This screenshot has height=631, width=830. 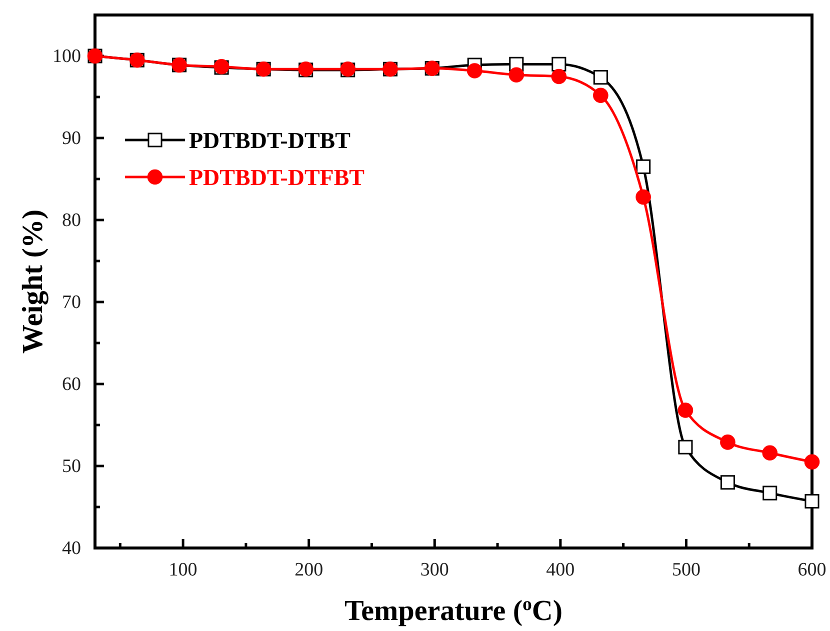 I want to click on y-tick-label: 80, so click(x=71, y=221).